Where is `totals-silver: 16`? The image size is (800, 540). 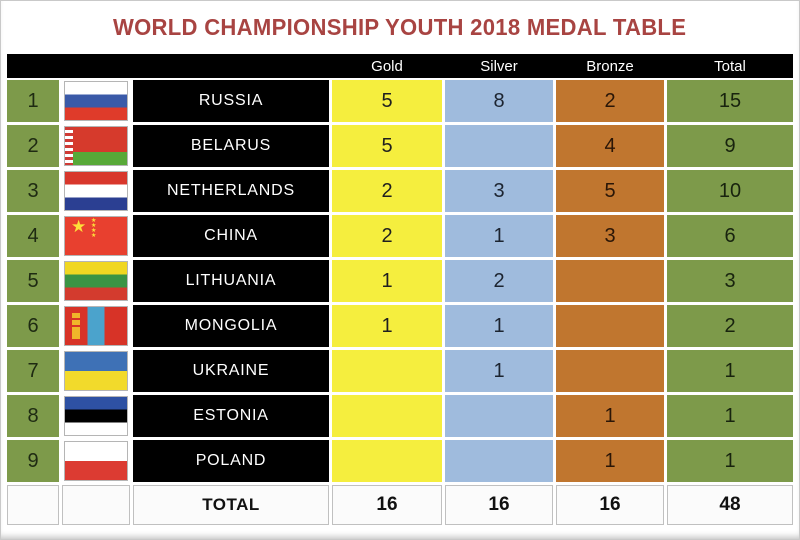
totals-silver: 16 is located at coordinates (499, 505).